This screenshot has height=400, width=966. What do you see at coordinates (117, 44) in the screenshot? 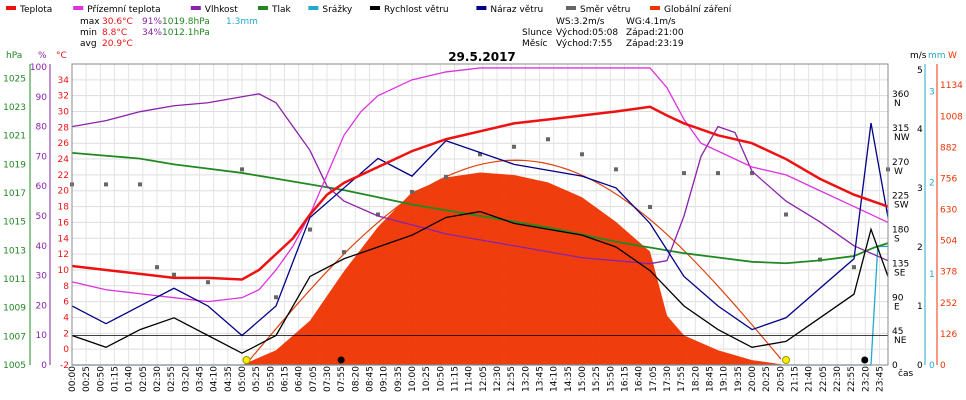
I see `stat-avg-temp: 20.9°C` at bounding box center [117, 44].